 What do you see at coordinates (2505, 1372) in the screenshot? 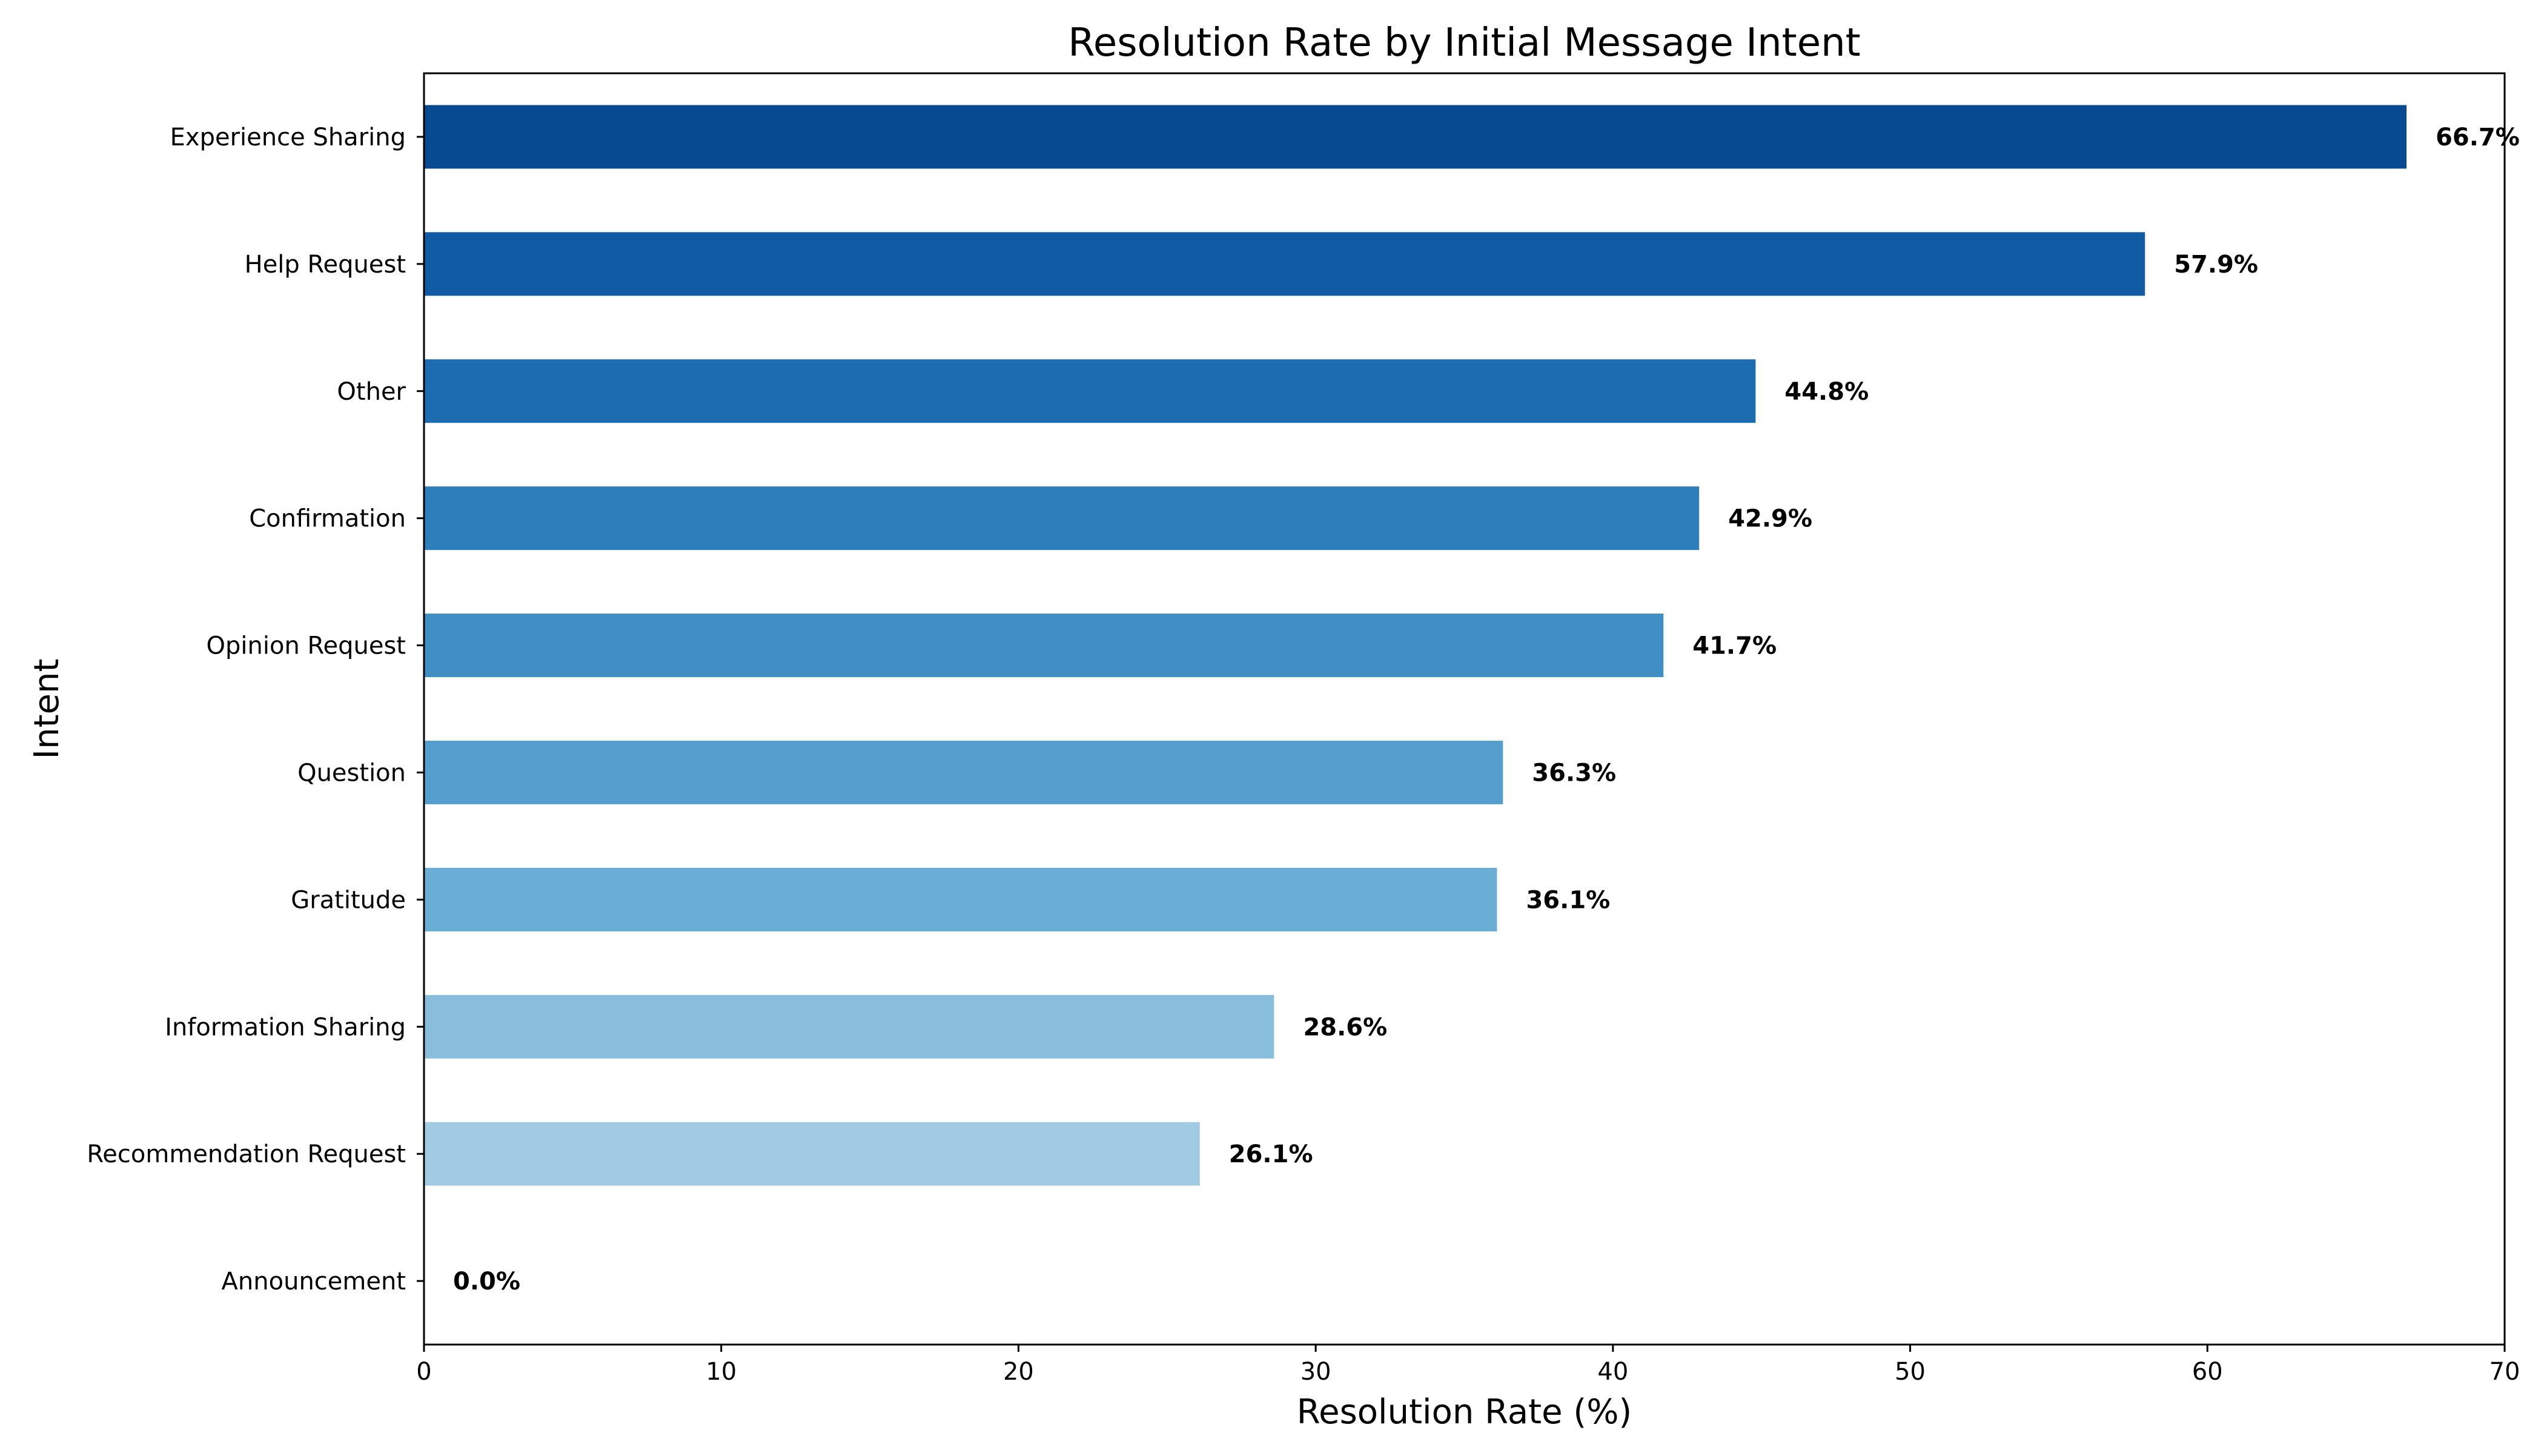
I see `x-tick-label: 70` at bounding box center [2505, 1372].